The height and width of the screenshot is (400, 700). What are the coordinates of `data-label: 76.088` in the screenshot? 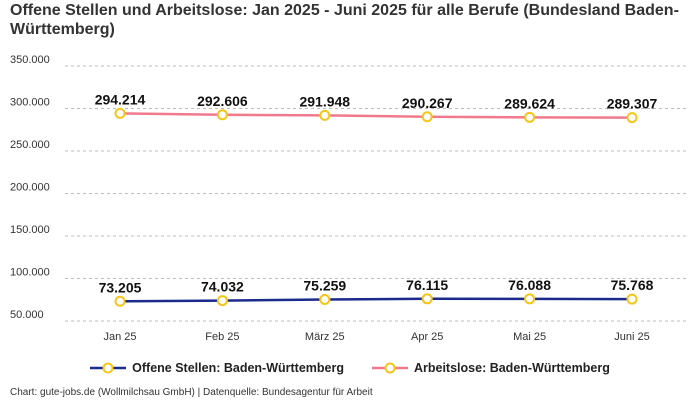 It's located at (529, 285).